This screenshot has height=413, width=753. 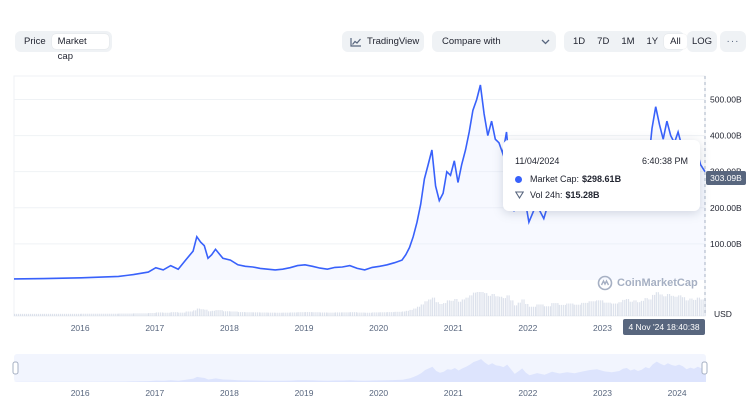 What do you see at coordinates (733, 41) in the screenshot?
I see `more-options-button: ···` at bounding box center [733, 41].